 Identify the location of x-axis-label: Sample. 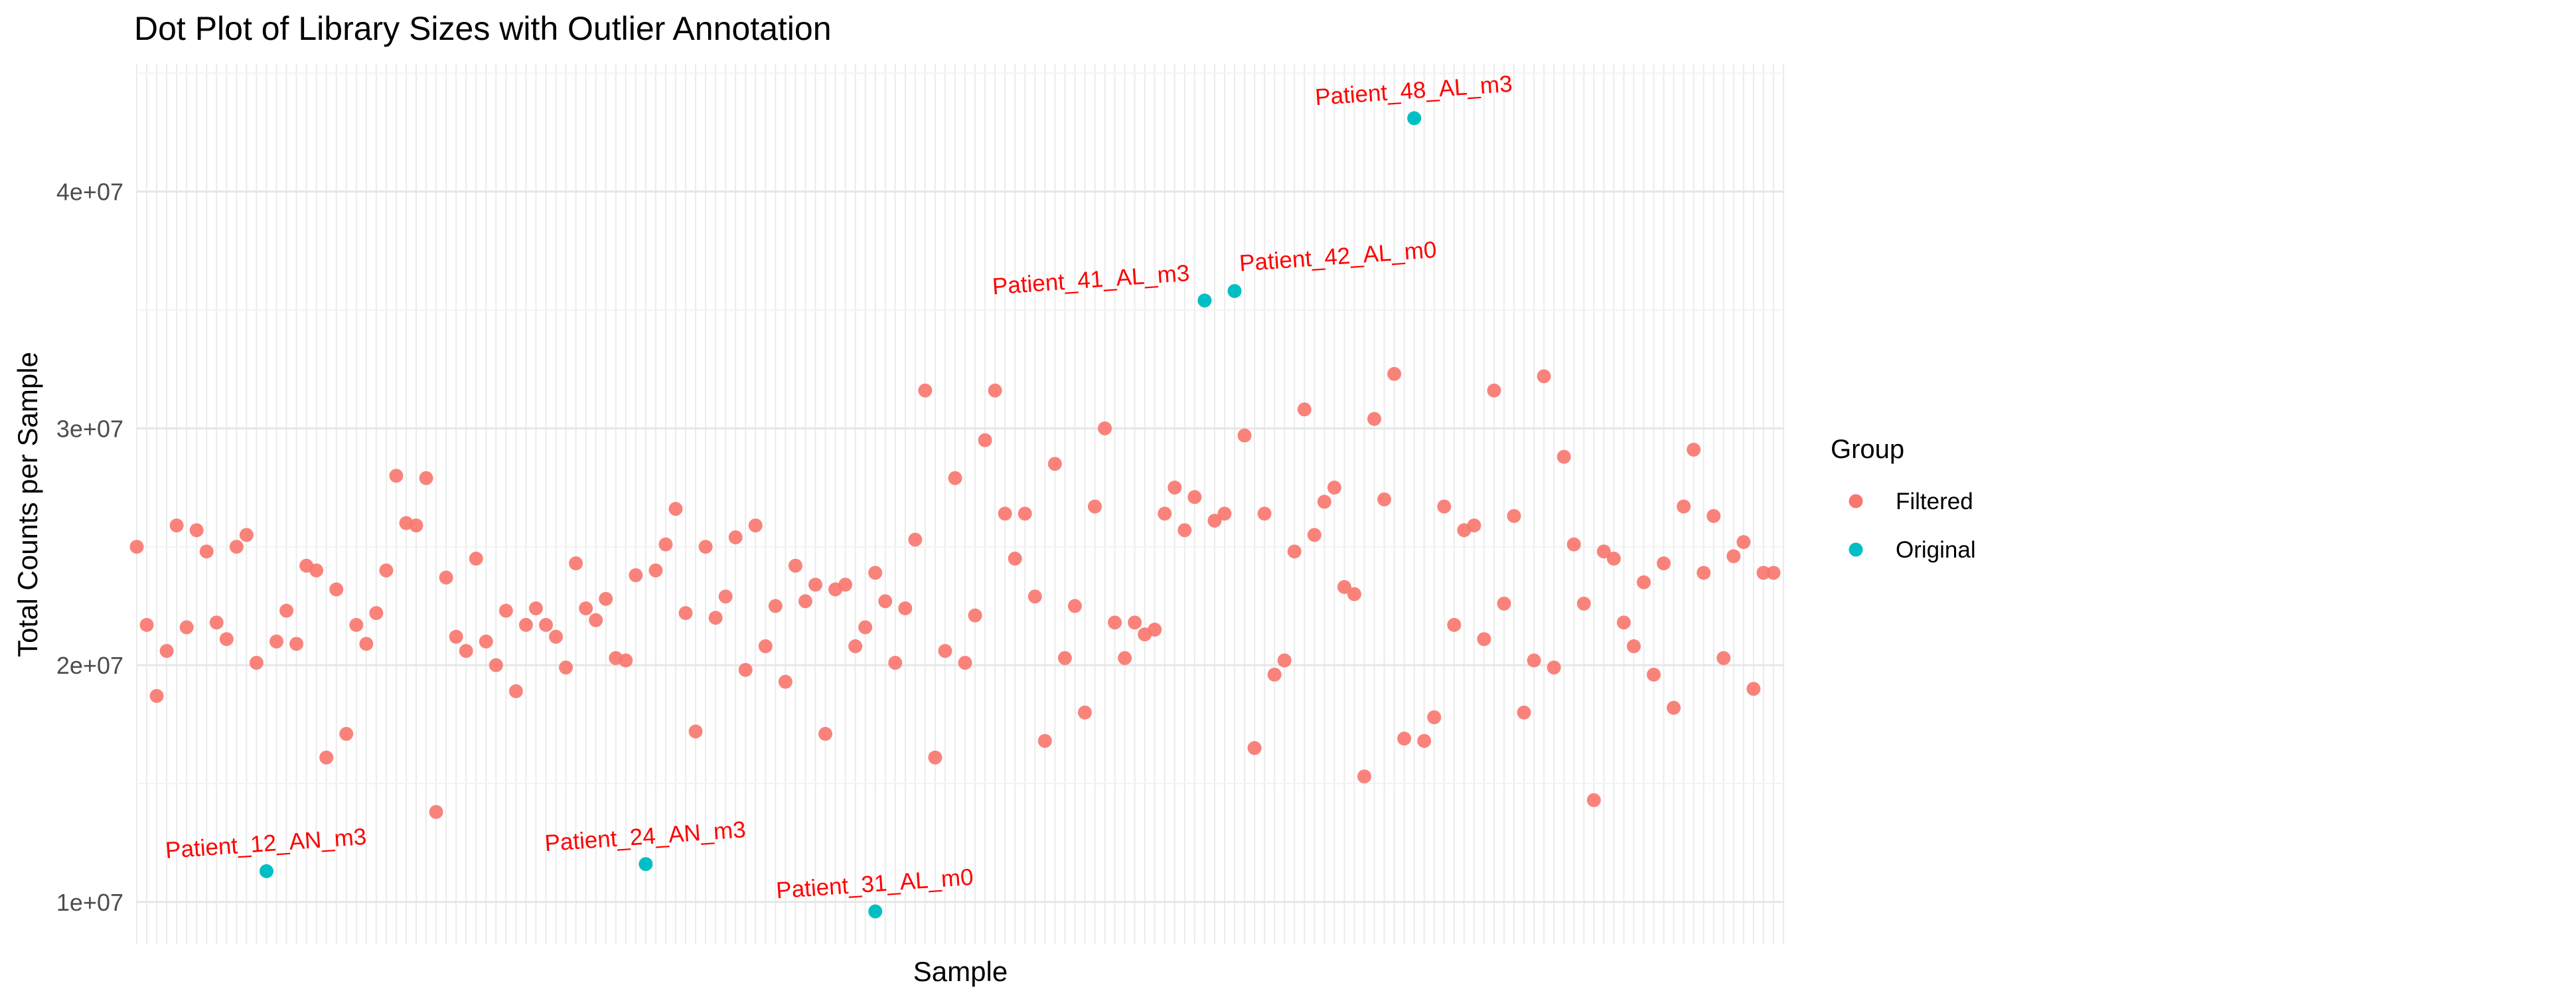
(960, 971).